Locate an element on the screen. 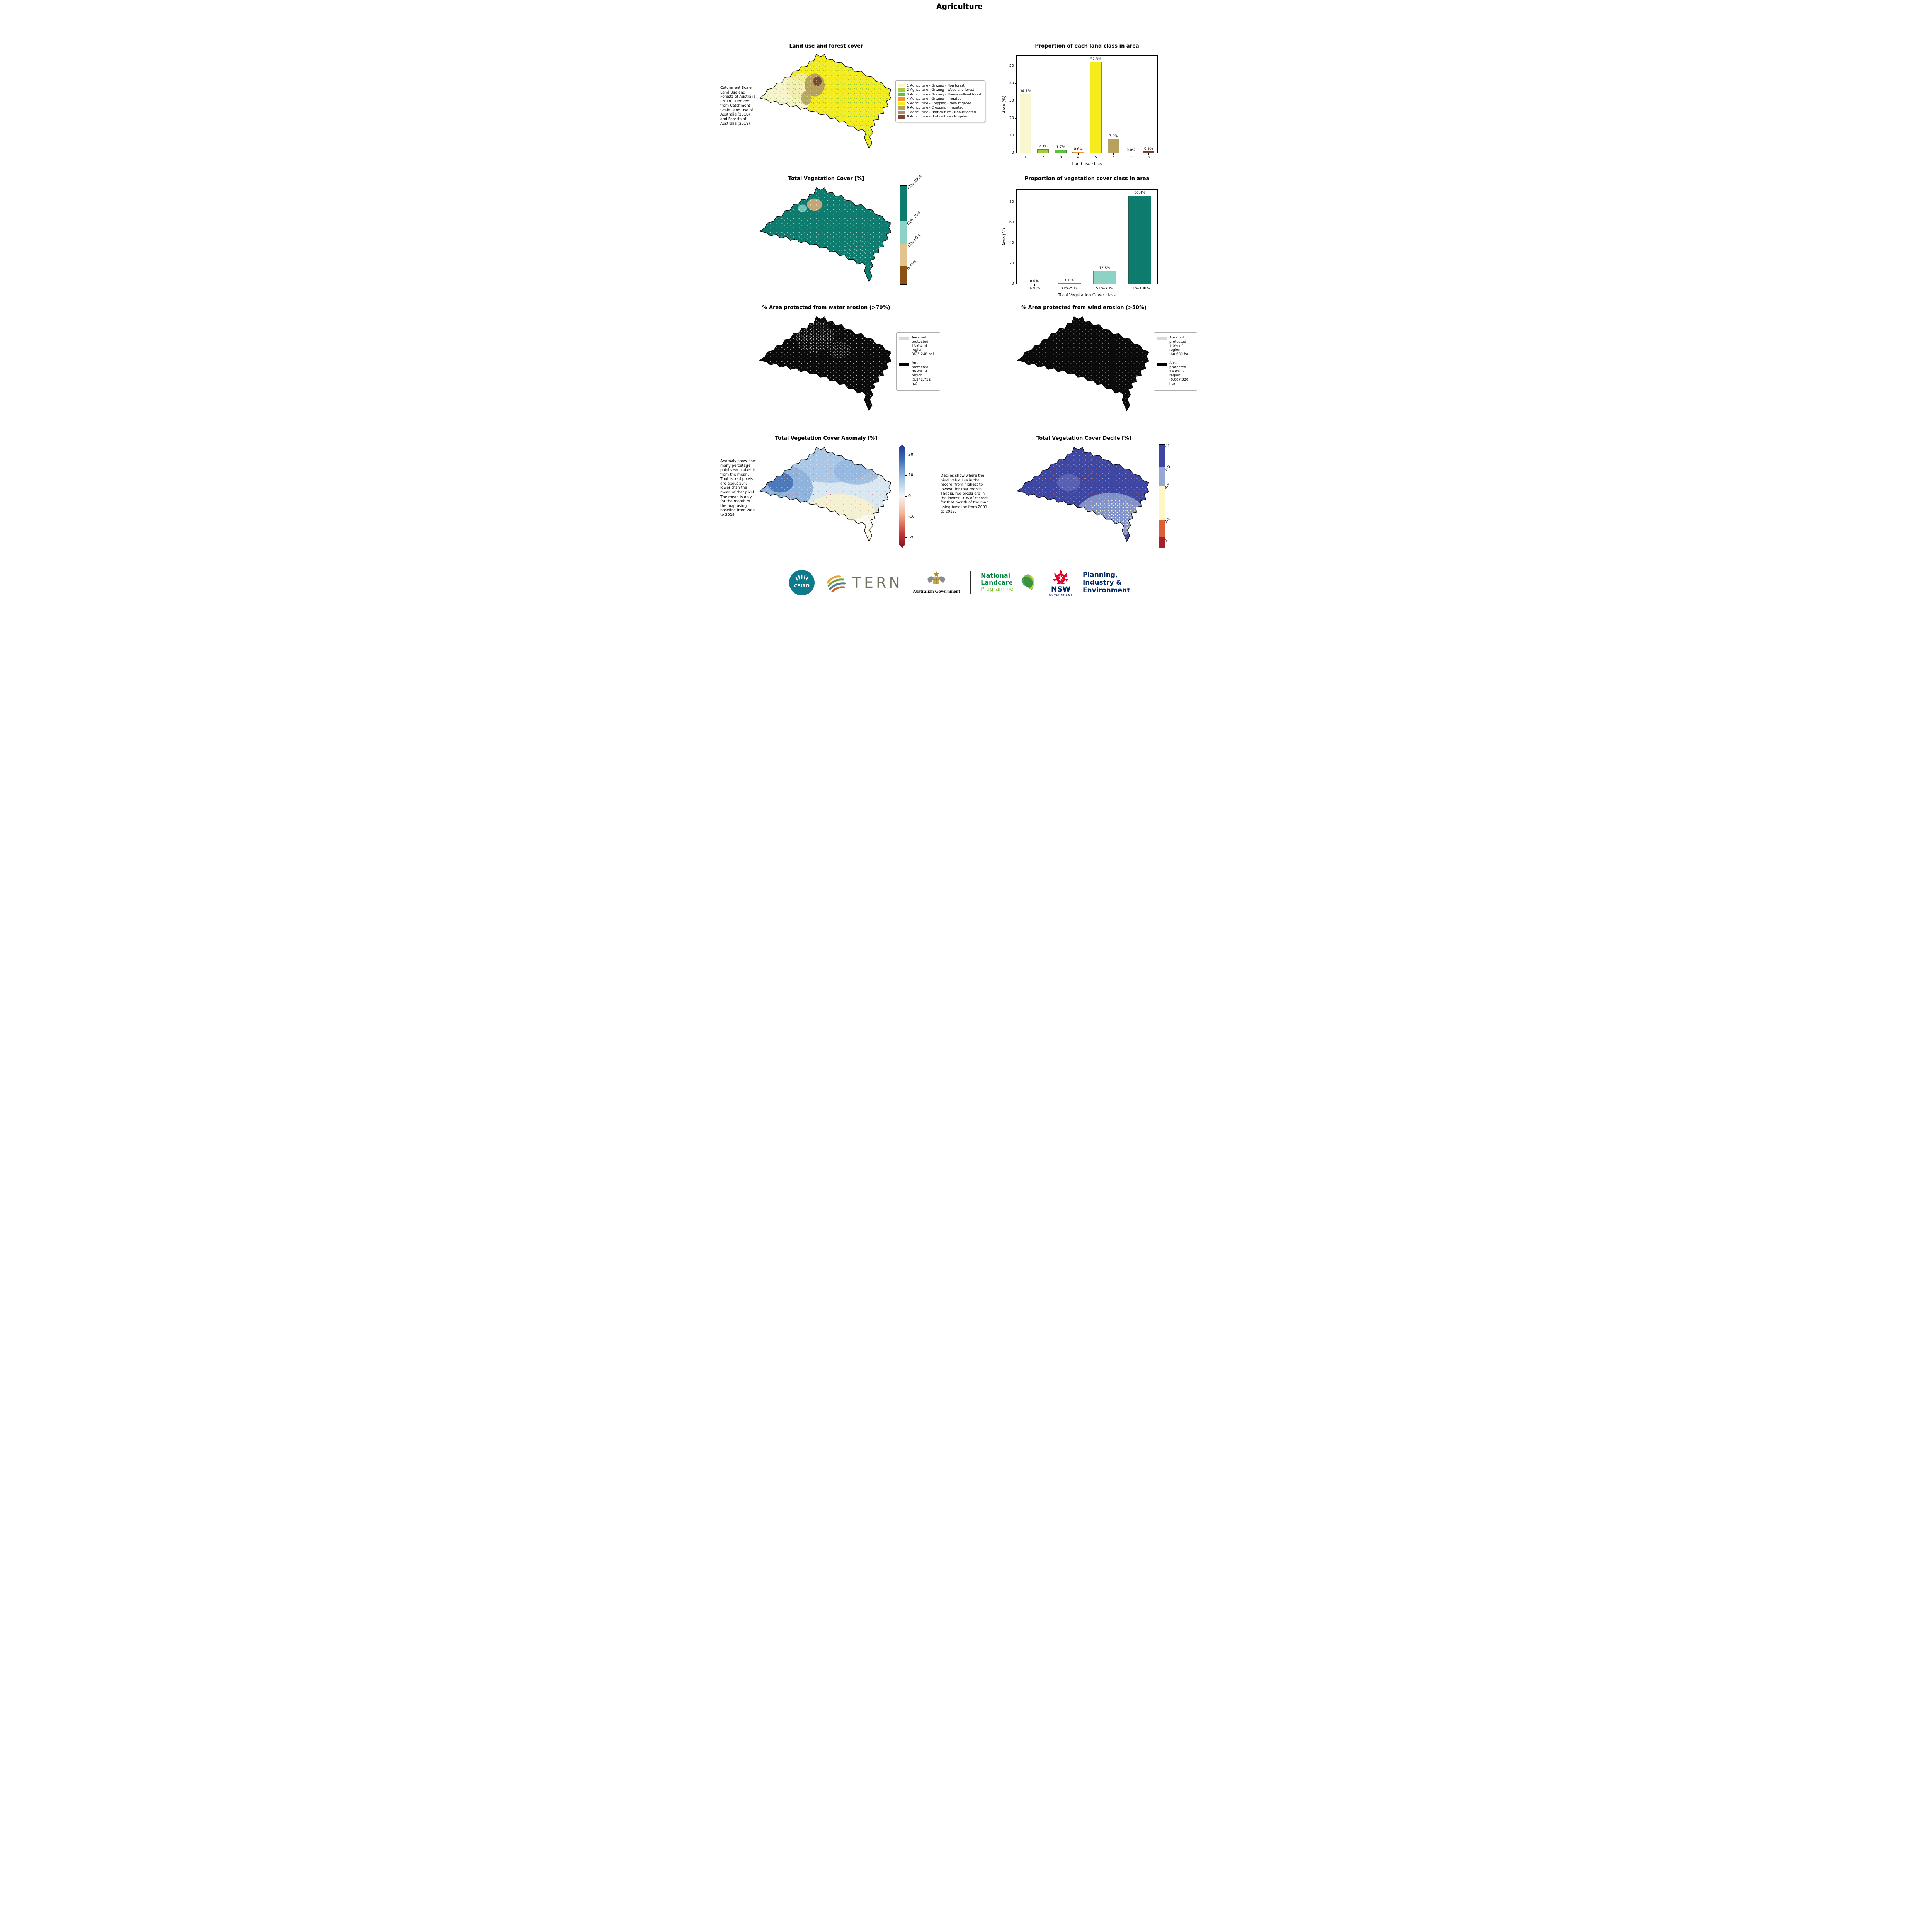 The height and width of the screenshot is (1932, 1919). land-class-chart-ylabel: Area (%) is located at coordinates (1004, 104).